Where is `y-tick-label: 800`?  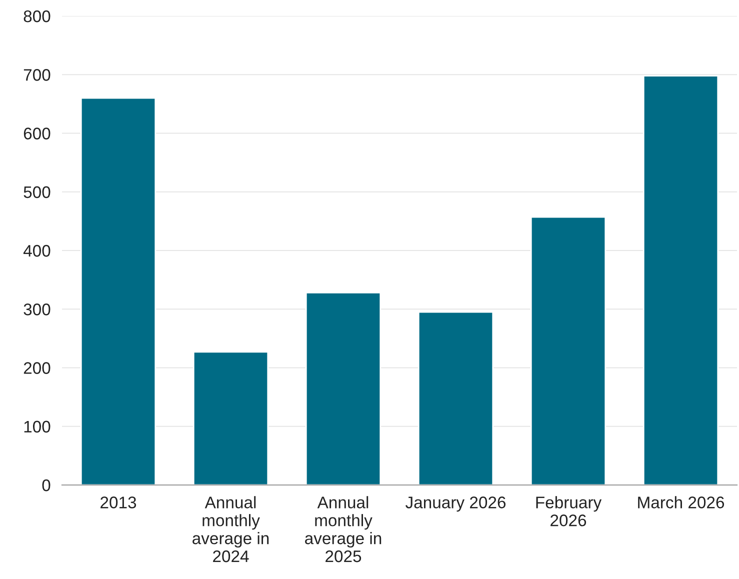 y-tick-label: 800 is located at coordinates (37, 16).